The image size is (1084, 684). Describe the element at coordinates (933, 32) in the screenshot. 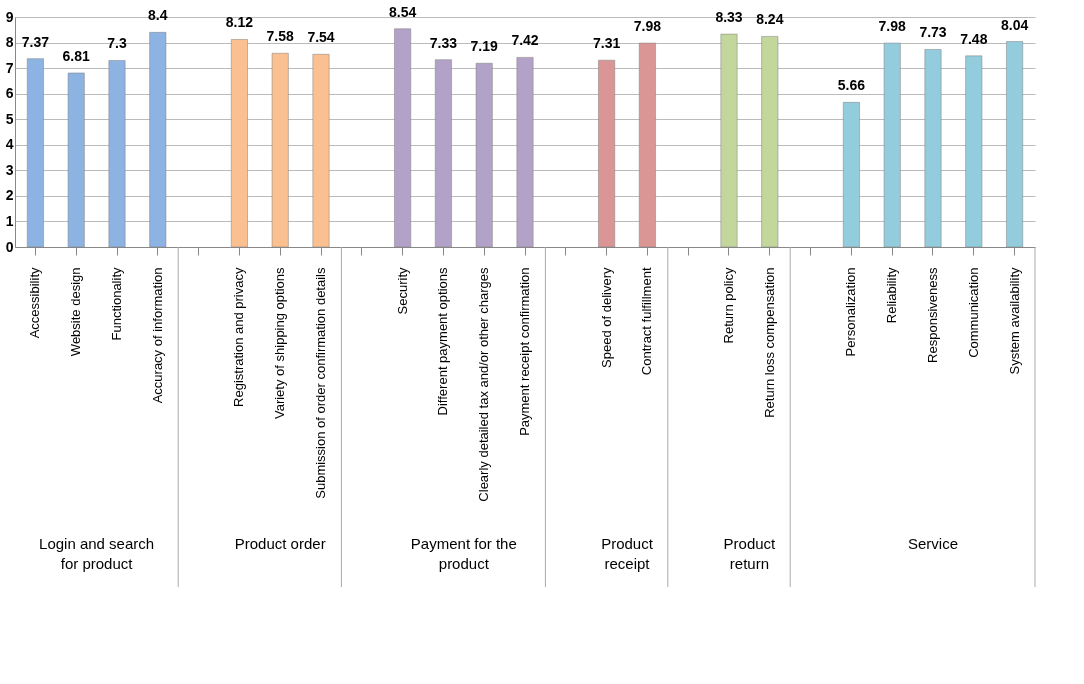

I see `data-label: 7.73` at that location.